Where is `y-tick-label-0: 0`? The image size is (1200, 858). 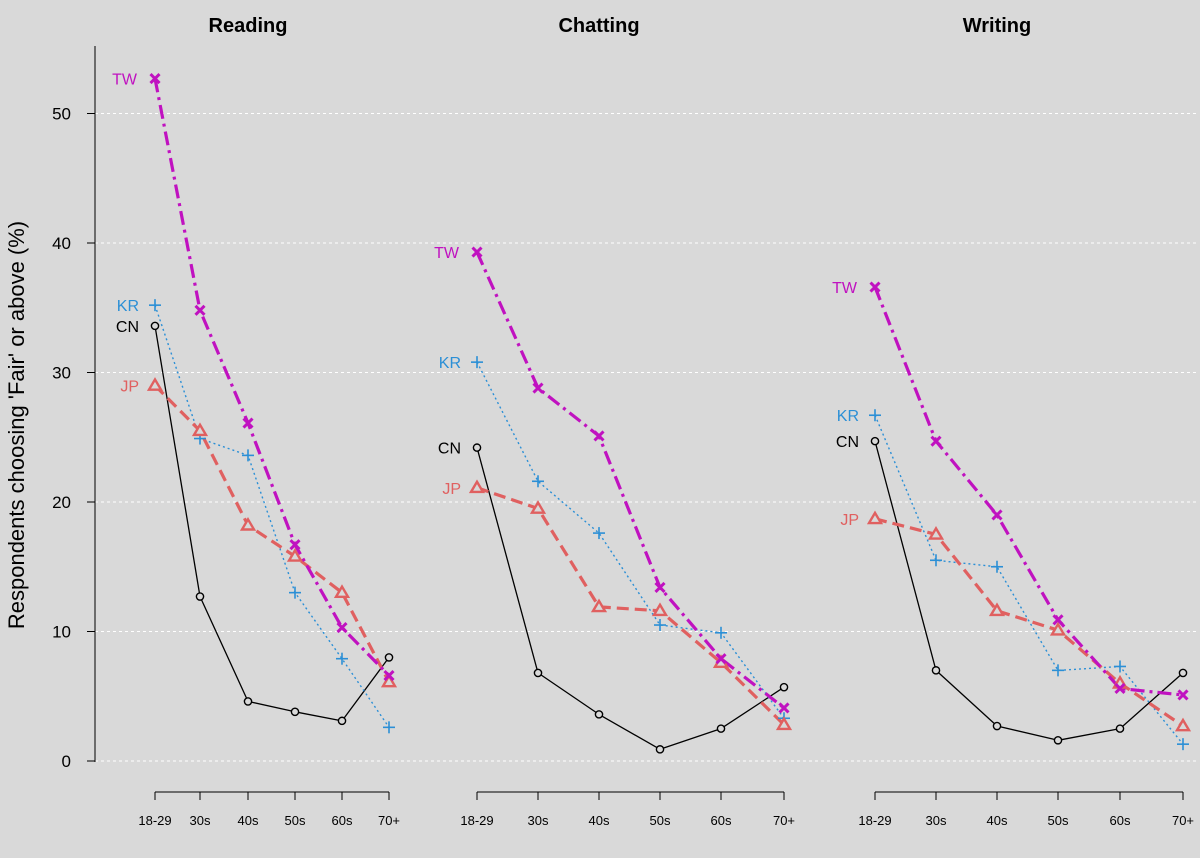 y-tick-label-0: 0 is located at coordinates (66, 761).